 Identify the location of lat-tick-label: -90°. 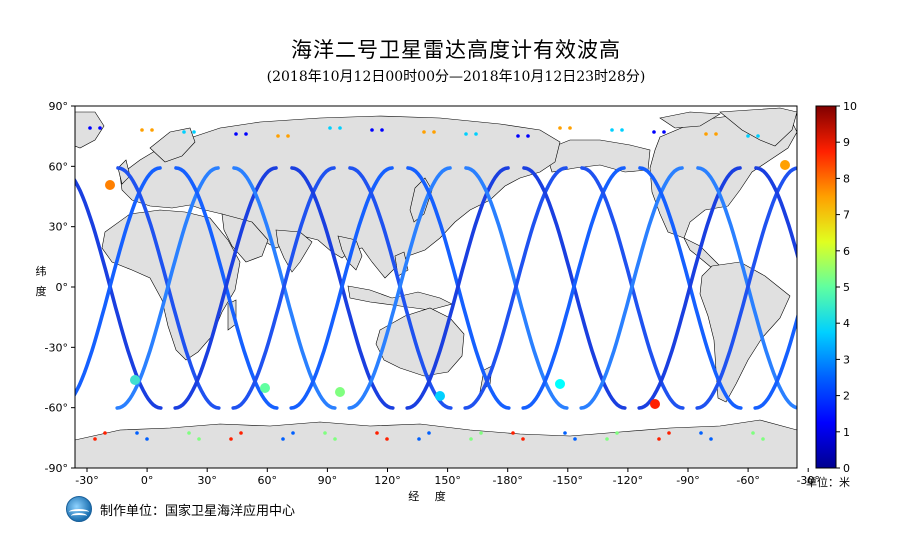
(56, 468).